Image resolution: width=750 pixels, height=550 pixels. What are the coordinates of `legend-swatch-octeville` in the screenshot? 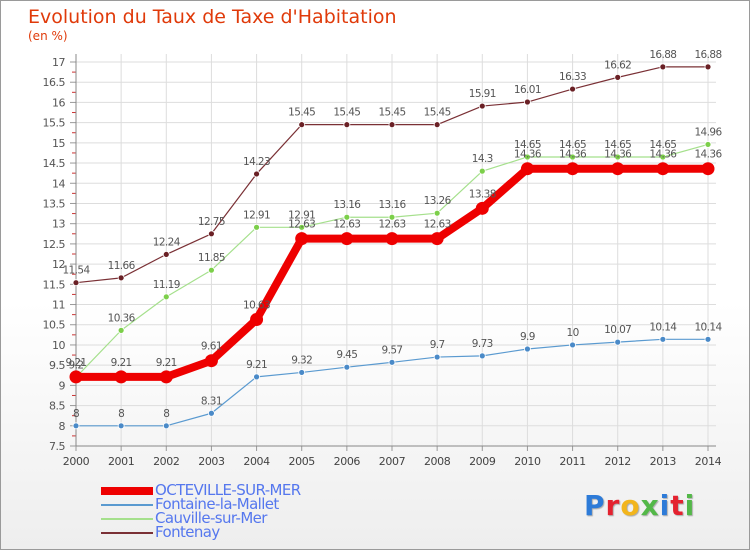 It's located at (127, 491).